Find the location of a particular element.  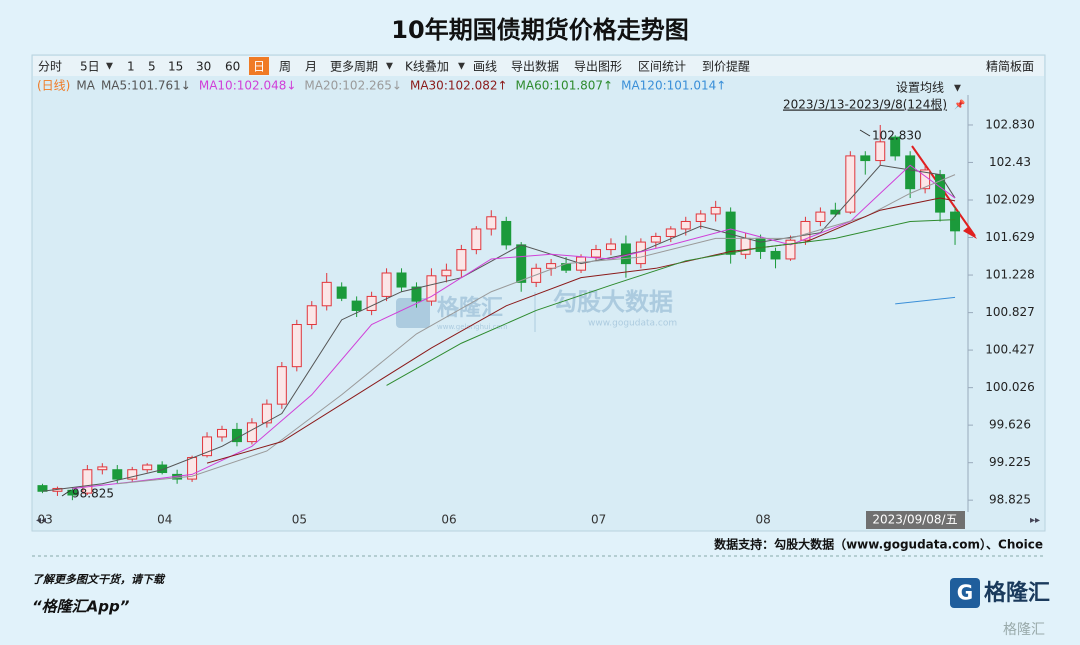

toolbar-item: 更多周期 is located at coordinates (354, 67).